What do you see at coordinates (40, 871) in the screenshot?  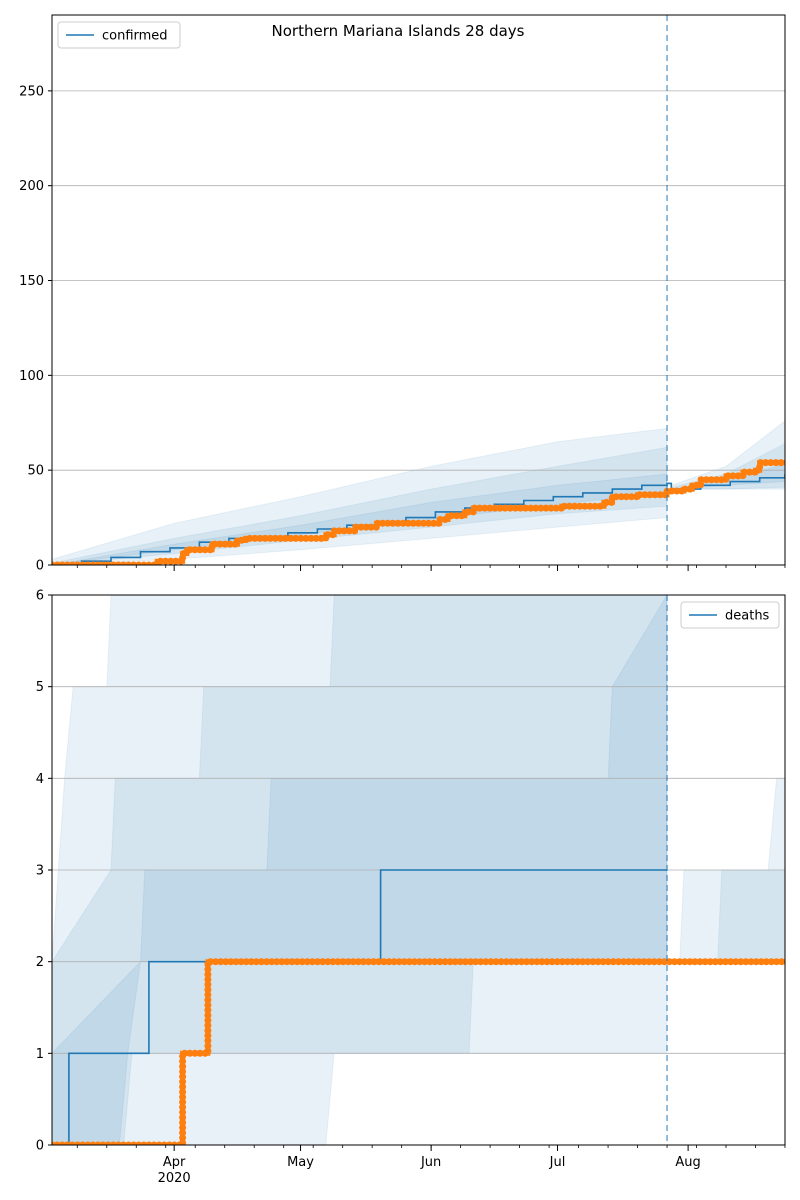 I see `y-tick-label: 3` at bounding box center [40, 871].